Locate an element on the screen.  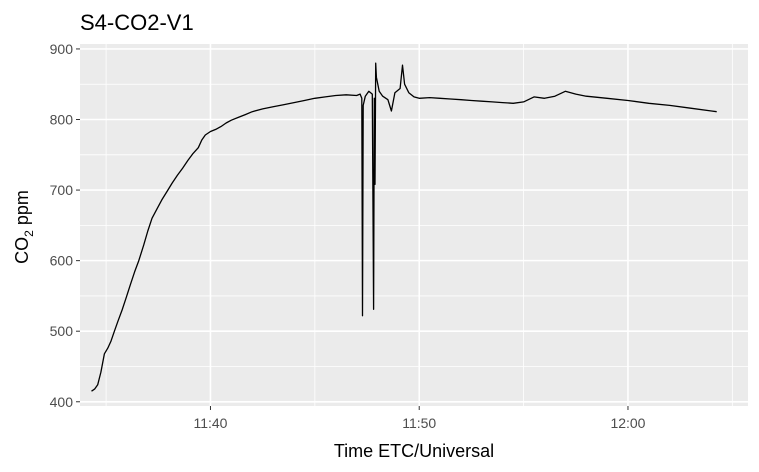
y-tick-label: 500 is located at coordinates (62, 331).